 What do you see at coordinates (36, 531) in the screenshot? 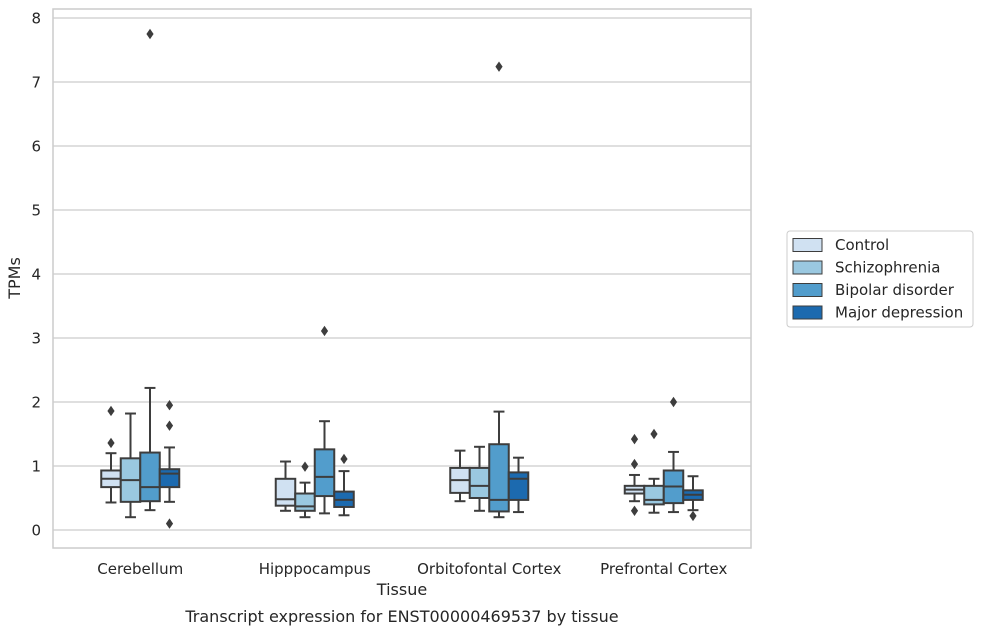
I see `y-tick-label: 0` at bounding box center [36, 531].